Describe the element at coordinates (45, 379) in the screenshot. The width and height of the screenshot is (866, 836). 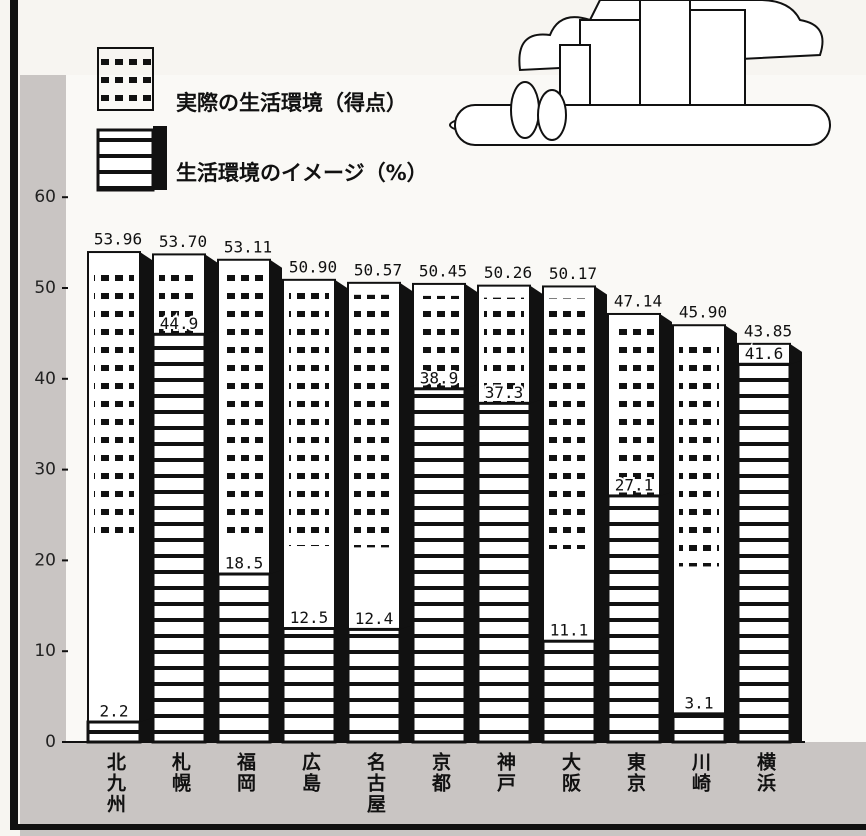
I see `y-tick-label: 40` at that location.